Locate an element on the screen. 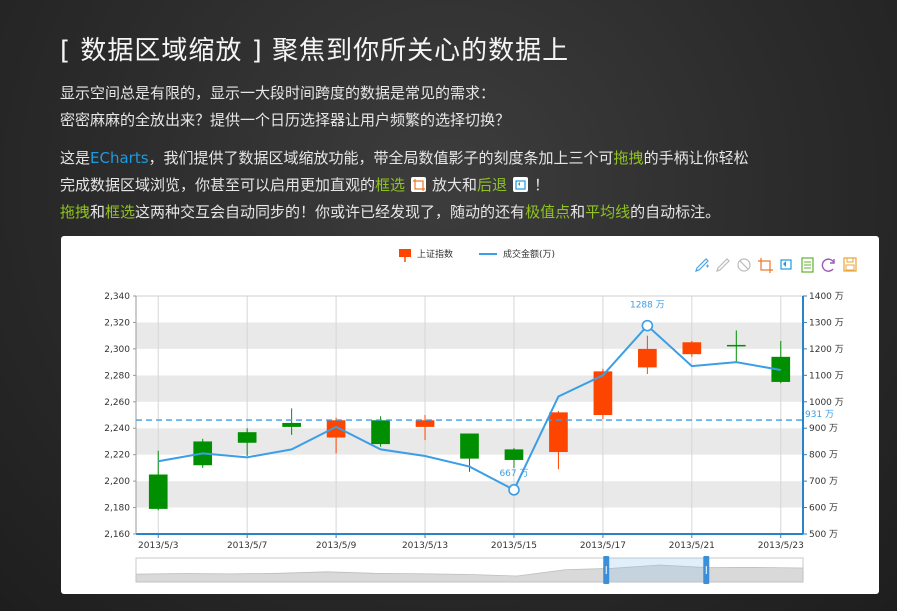 This screenshot has width=897, height=611. right-tick-label: 1200 万 is located at coordinates (826, 350).